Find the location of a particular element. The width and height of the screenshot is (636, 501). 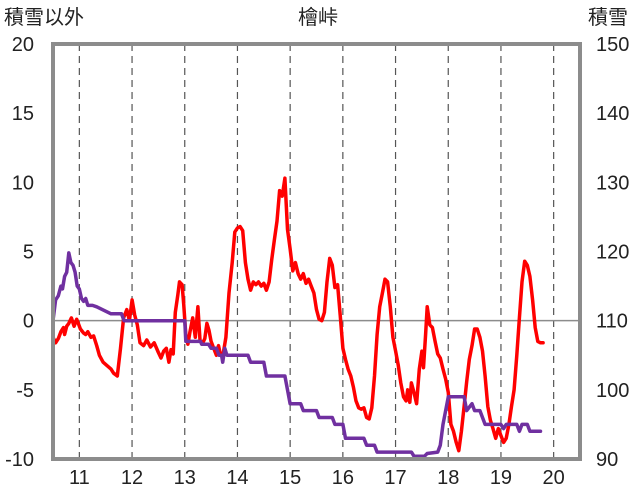

right-axis-label: 積雪 is located at coordinates (608, 17).